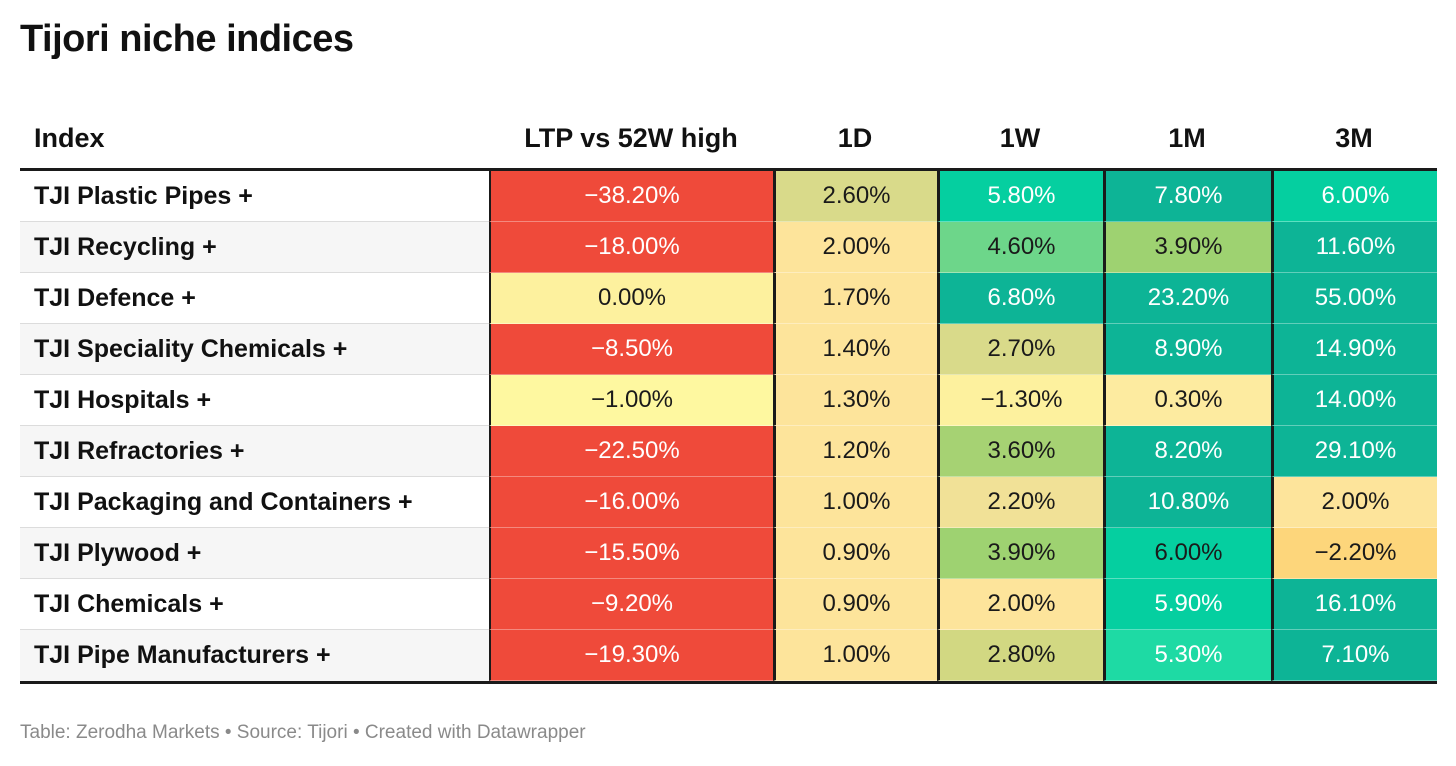  I want to click on value-cell: 2.60%, so click(855, 196).